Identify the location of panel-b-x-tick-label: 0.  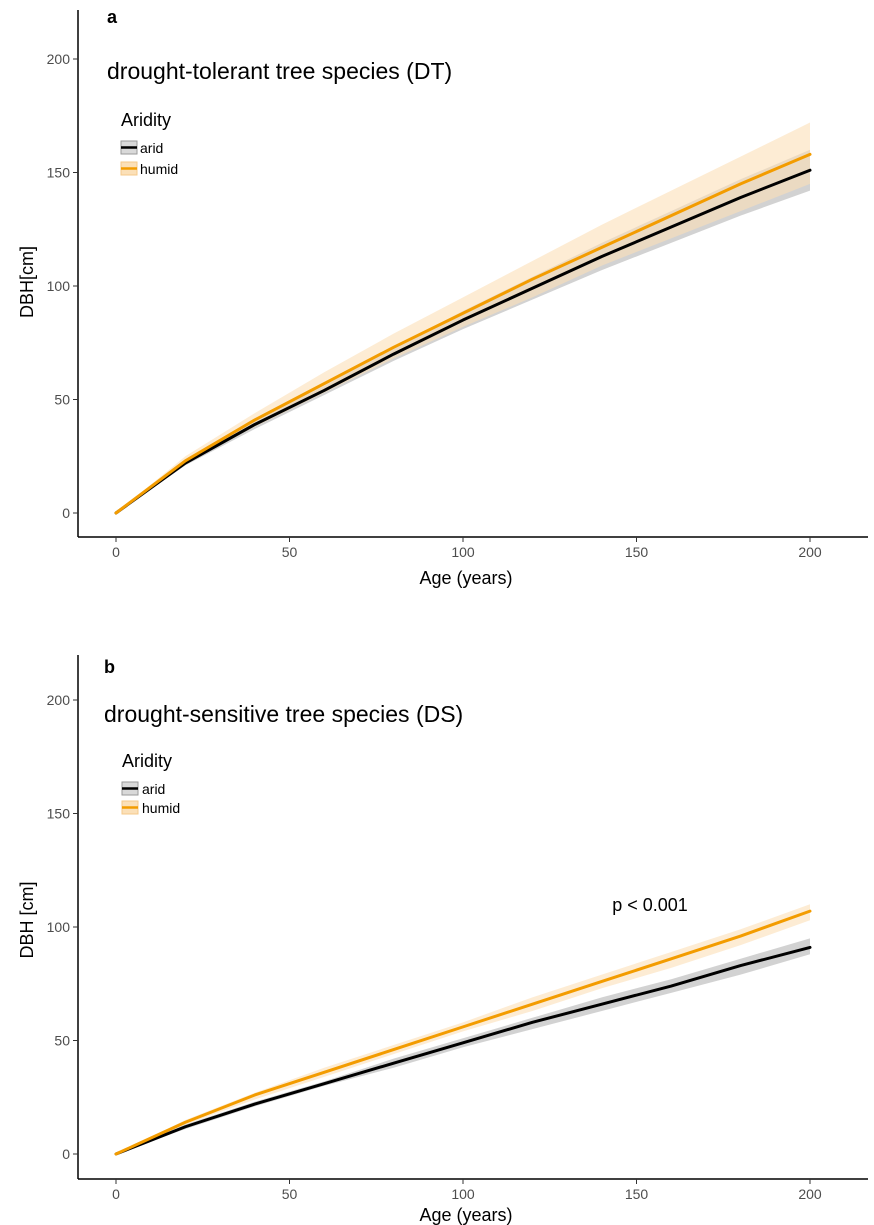
(116, 1194).